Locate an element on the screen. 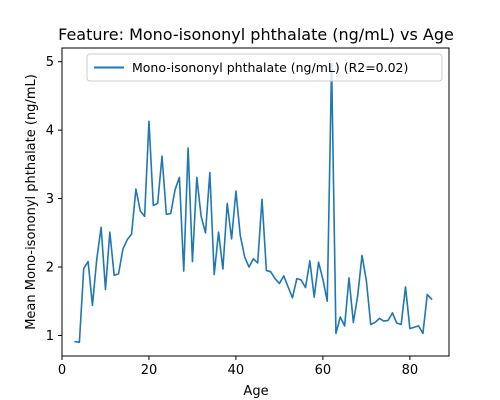  y-tick-label: 3 is located at coordinates (50, 199).